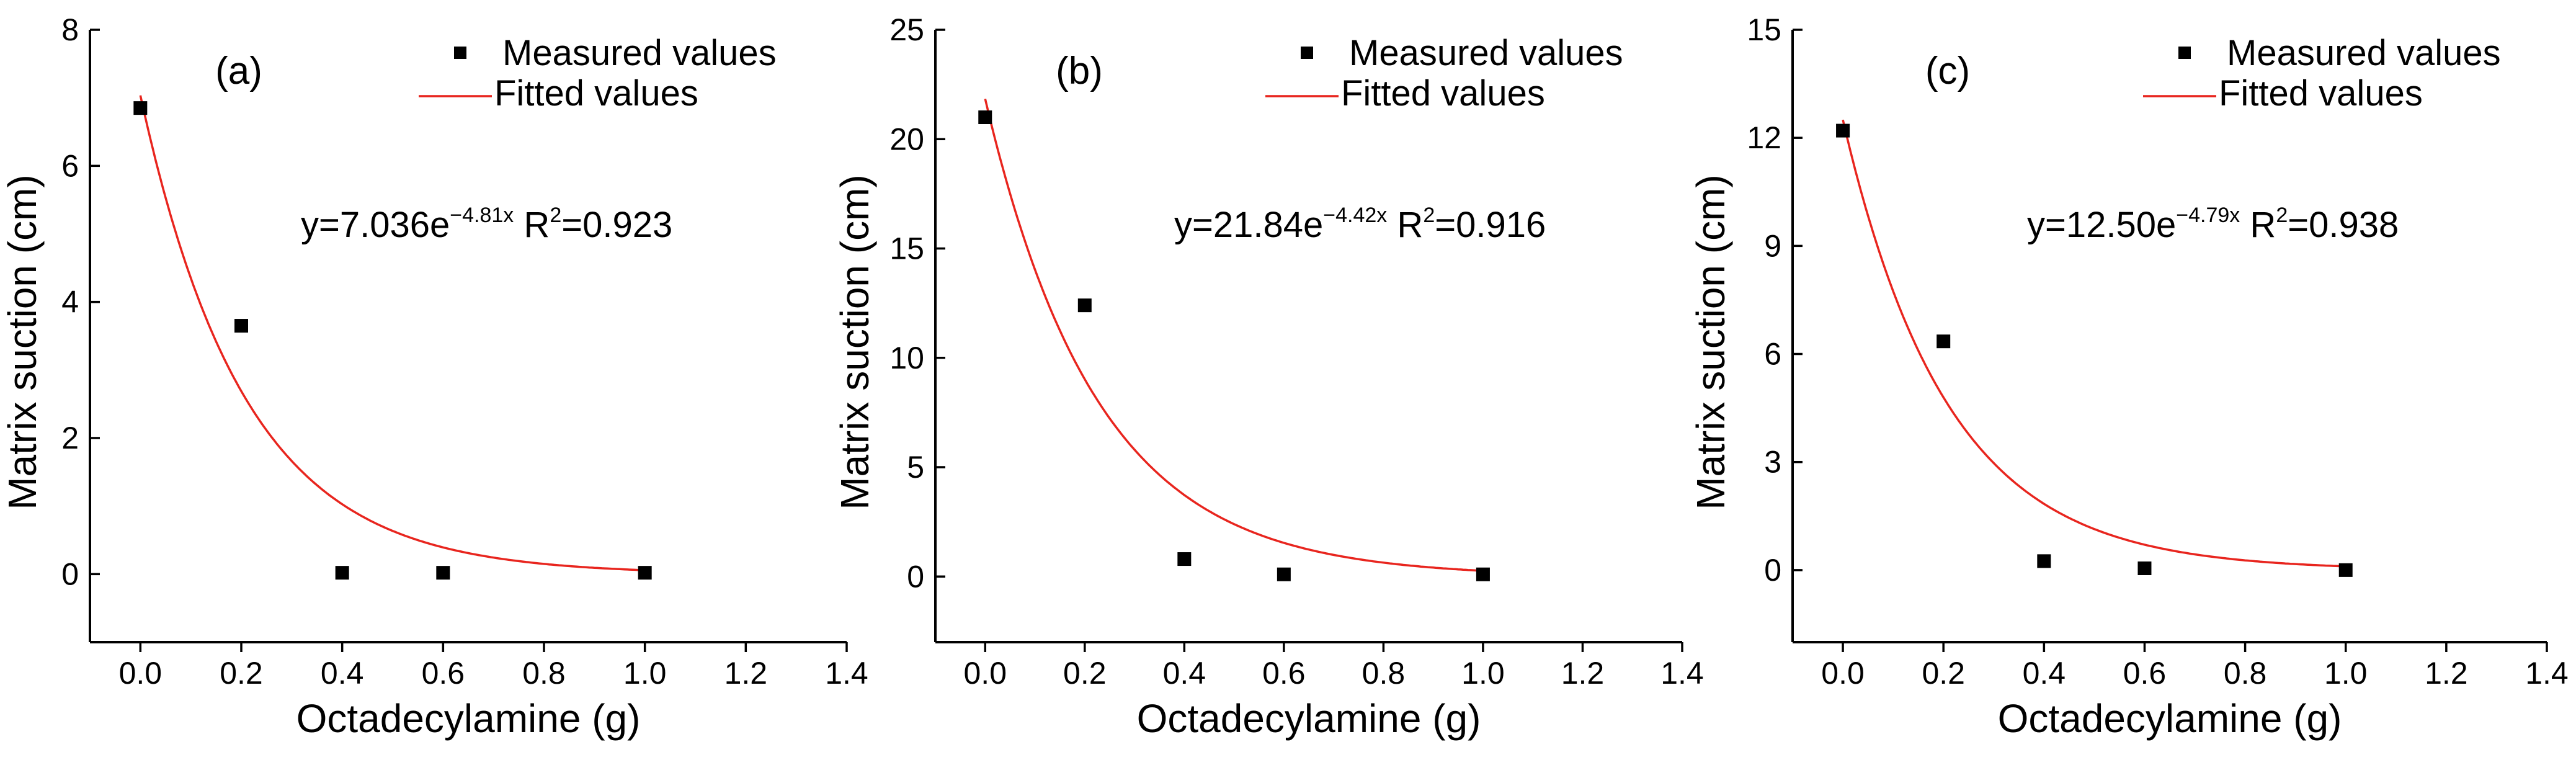  I want to click on equation-part-lead: y=7.036e, so click(375, 225).